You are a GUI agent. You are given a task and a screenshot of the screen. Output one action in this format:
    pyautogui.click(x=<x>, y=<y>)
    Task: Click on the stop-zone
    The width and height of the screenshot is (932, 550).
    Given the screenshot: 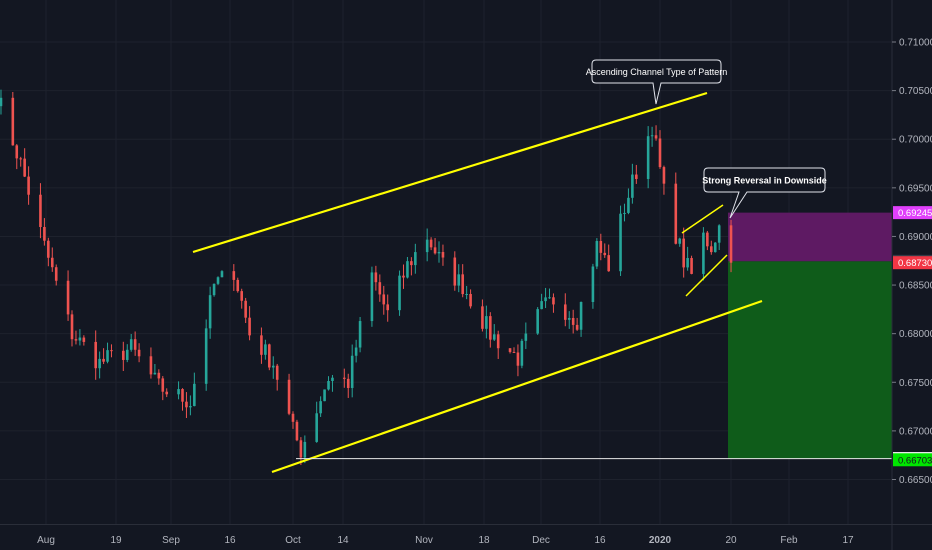 What is the action you would take?
    pyautogui.click(x=810, y=237)
    